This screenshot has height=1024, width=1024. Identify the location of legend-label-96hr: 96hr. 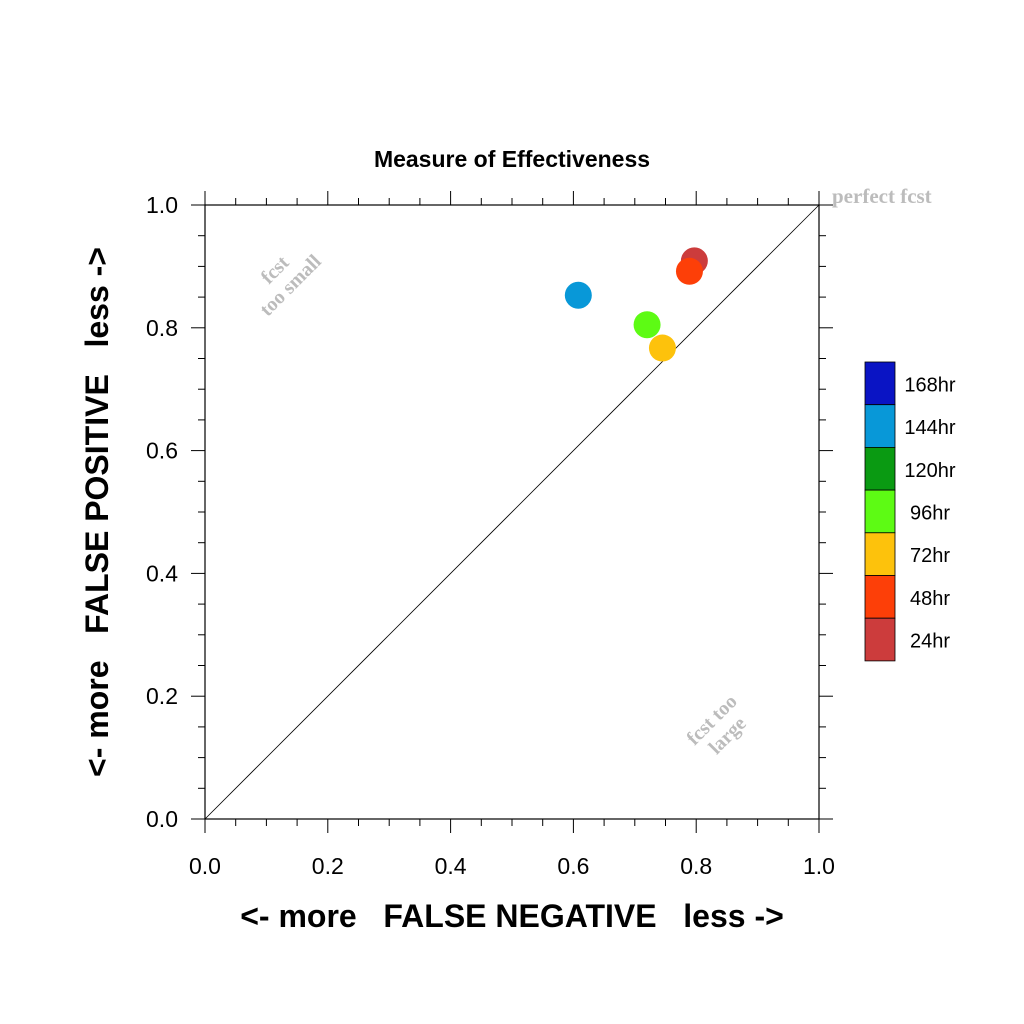
(930, 513).